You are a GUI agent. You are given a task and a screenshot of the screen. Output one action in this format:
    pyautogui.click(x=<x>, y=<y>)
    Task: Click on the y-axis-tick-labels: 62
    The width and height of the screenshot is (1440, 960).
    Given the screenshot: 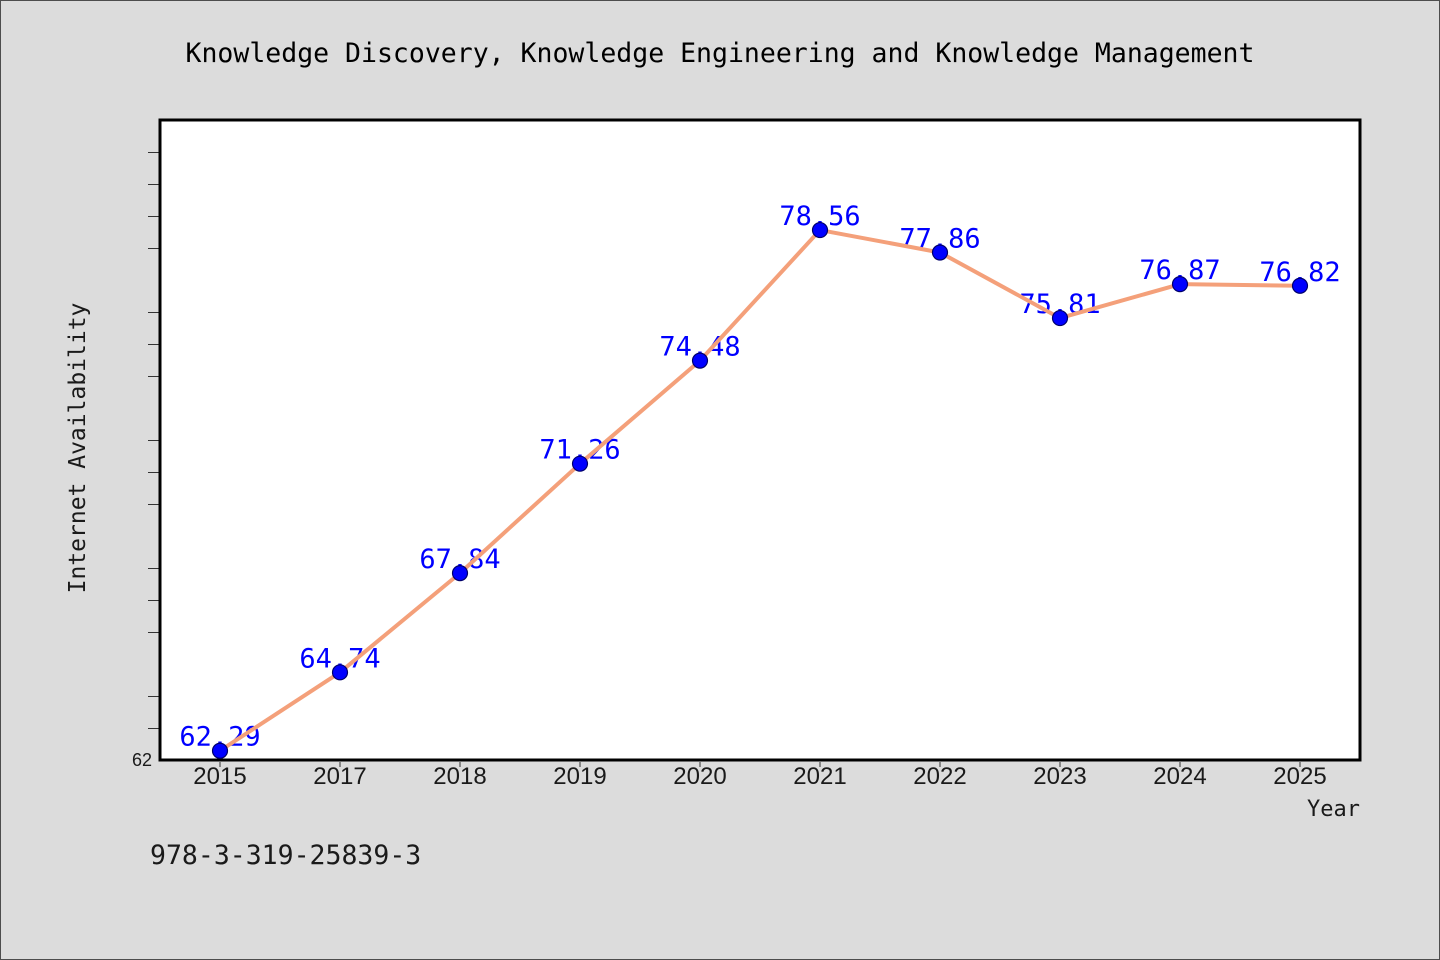 What is the action you would take?
    pyautogui.click(x=142, y=760)
    